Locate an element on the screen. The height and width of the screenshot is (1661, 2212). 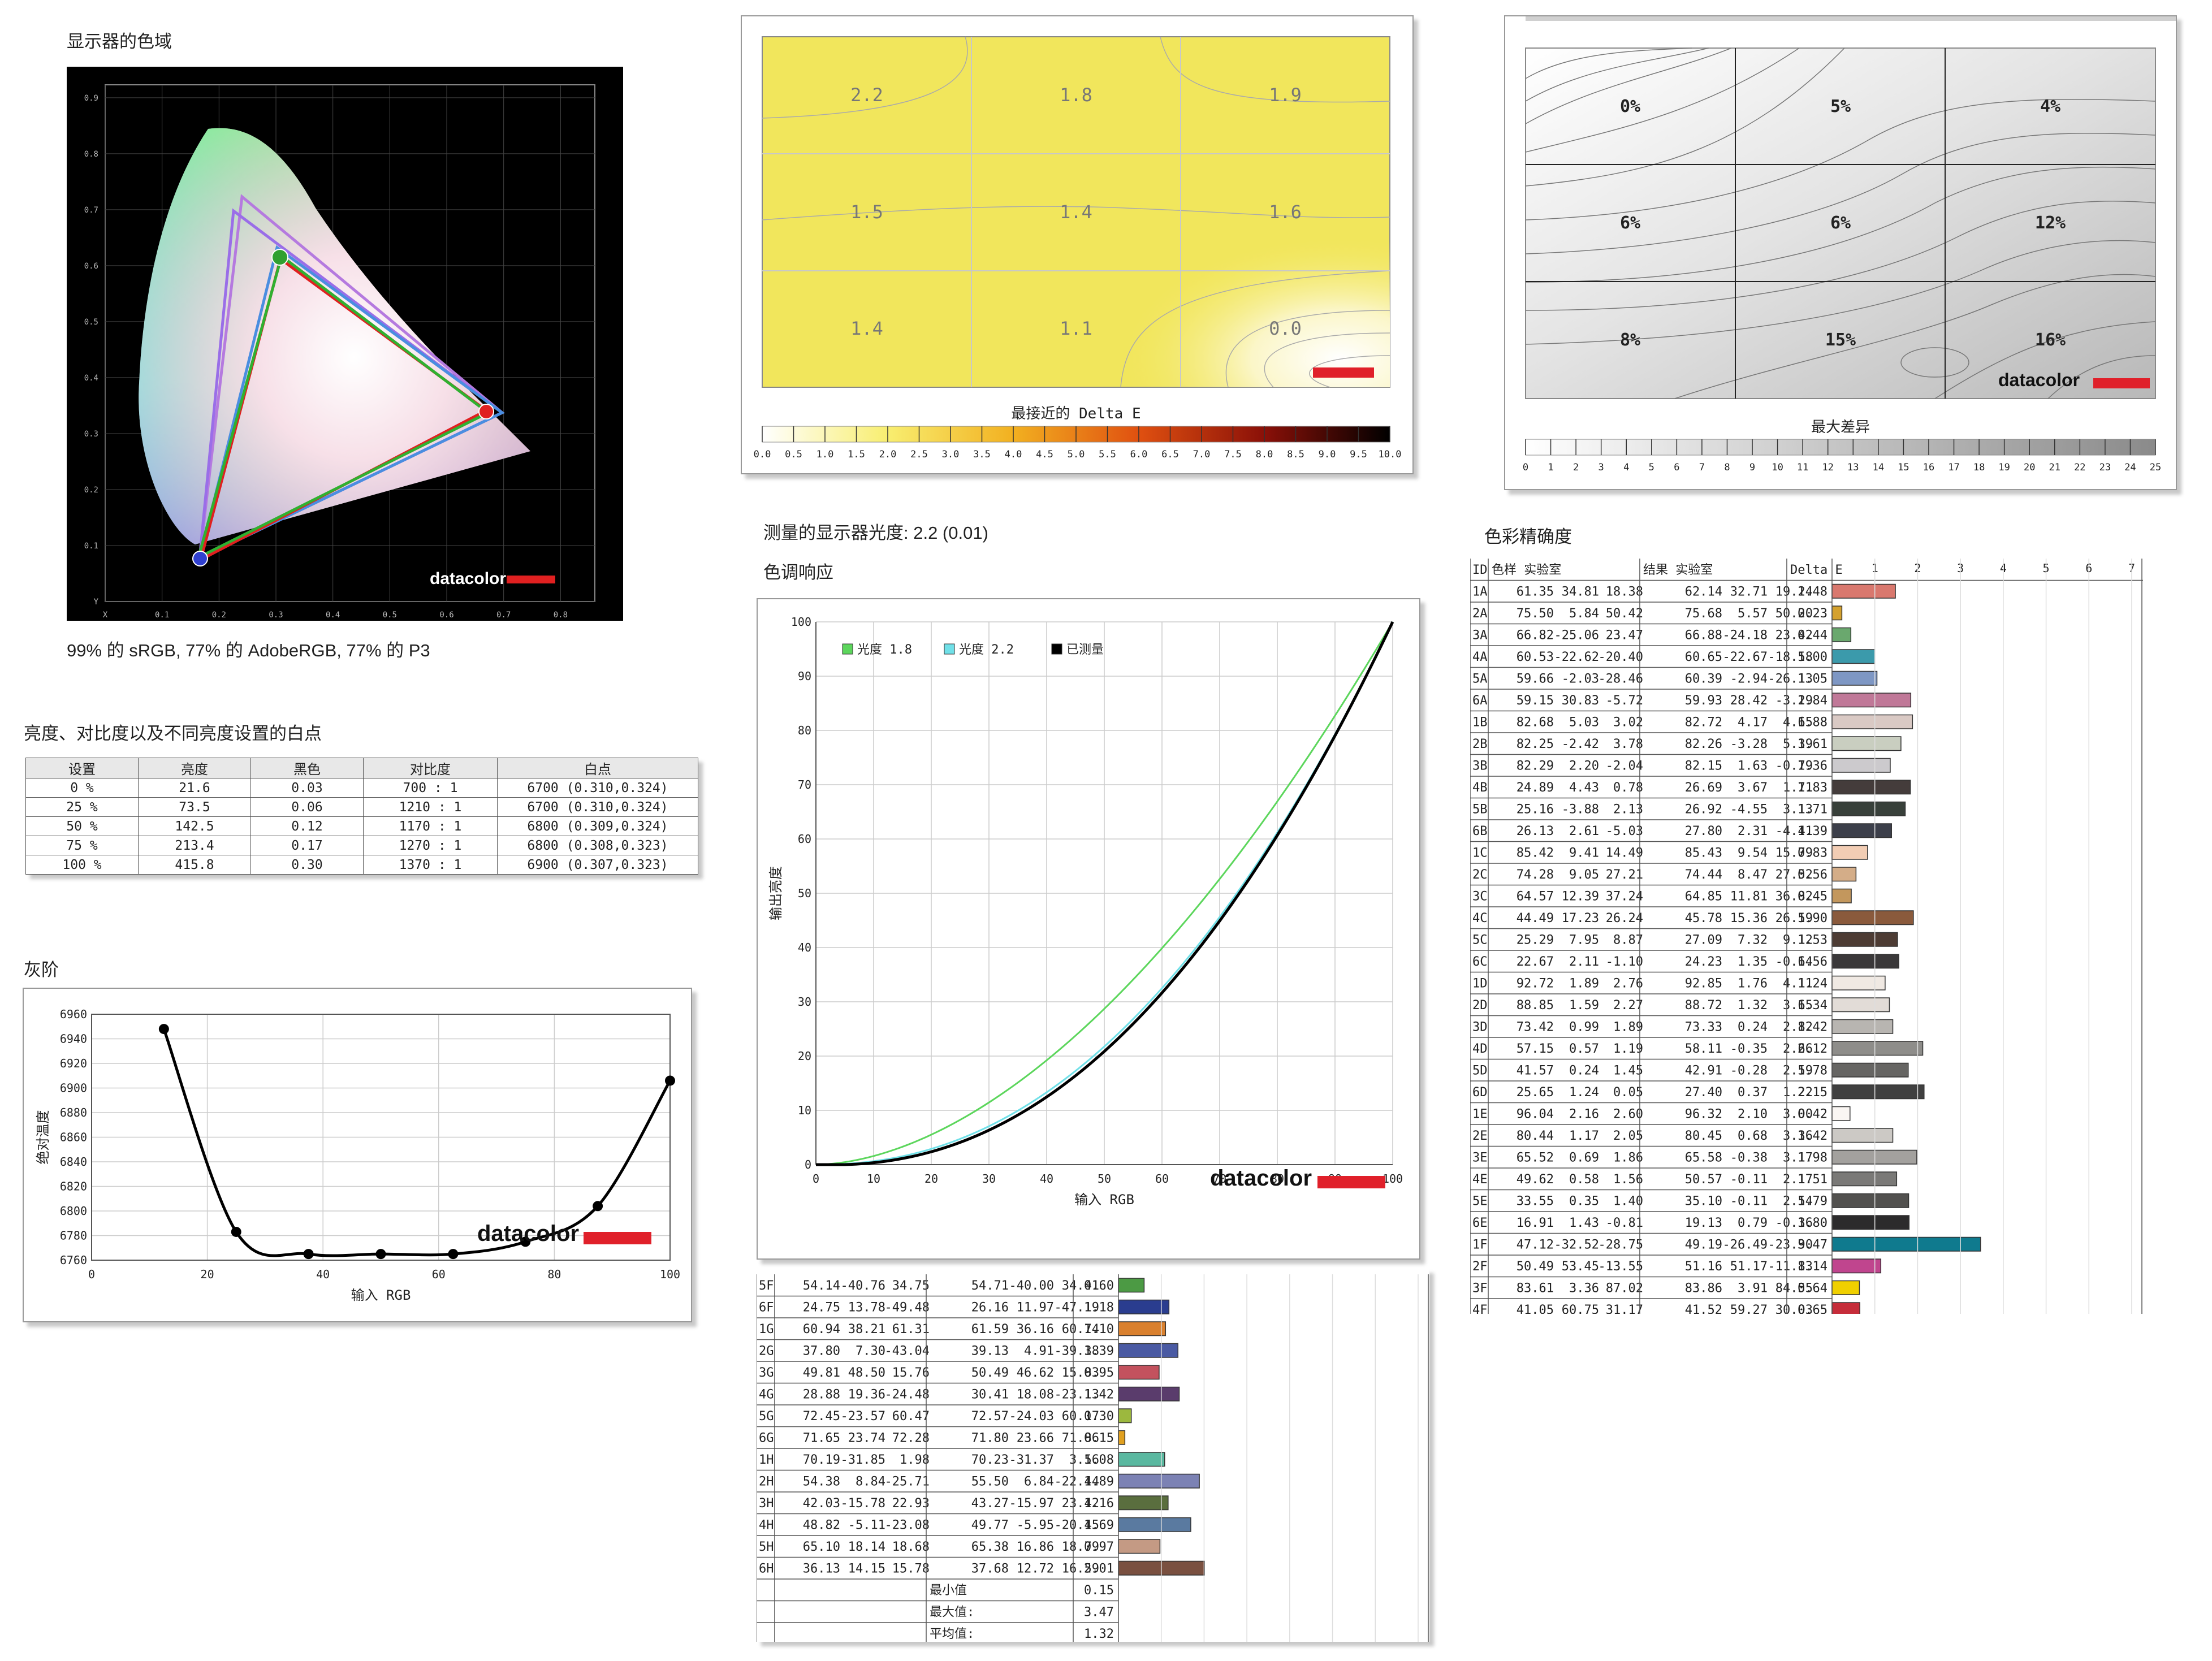
accuracy-sample-value: 2.11 is located at coordinates (1584, 962).